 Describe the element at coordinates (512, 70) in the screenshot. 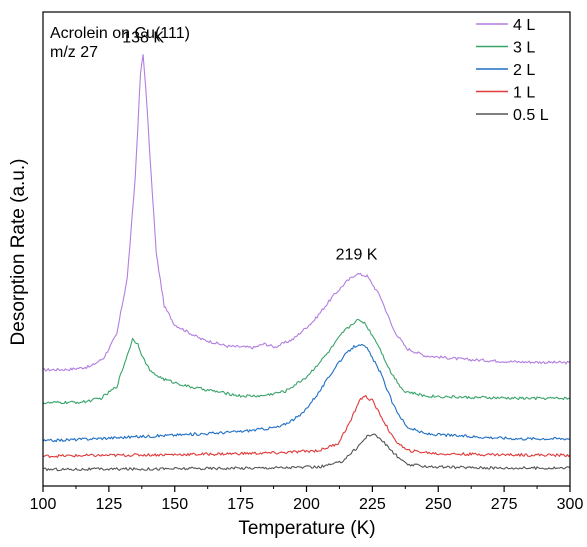

I see `legend: 4 L 3 L 2 L 1 L 0.5 L` at that location.